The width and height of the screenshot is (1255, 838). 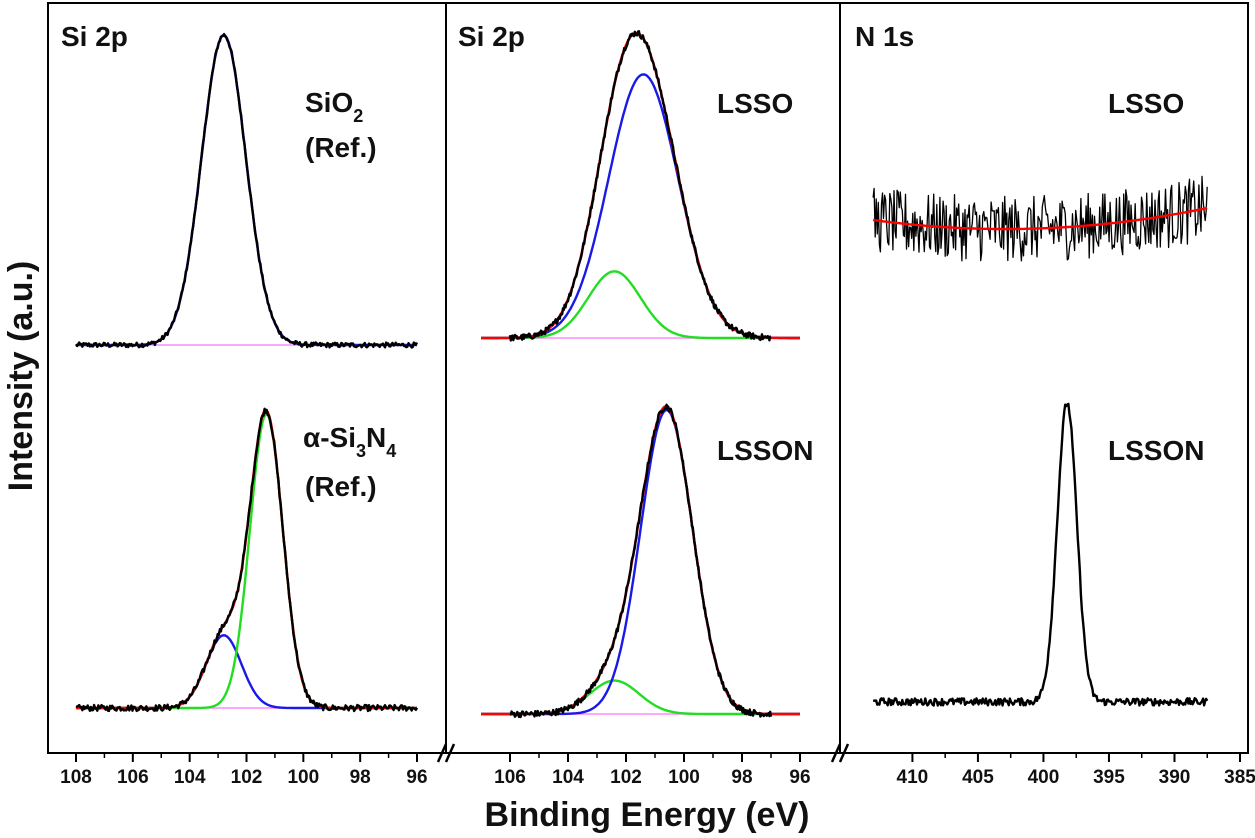 I want to click on x-tick-label-p2-1: 104, so click(x=568, y=777).